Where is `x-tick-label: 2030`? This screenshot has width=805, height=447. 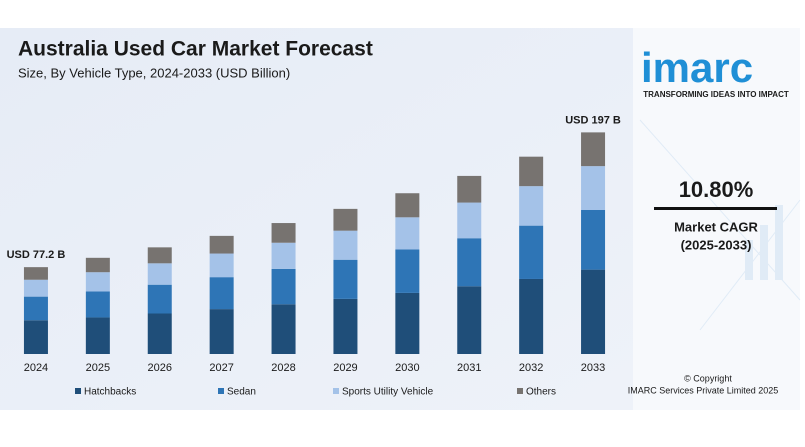 x-tick-label: 2030 is located at coordinates (407, 368).